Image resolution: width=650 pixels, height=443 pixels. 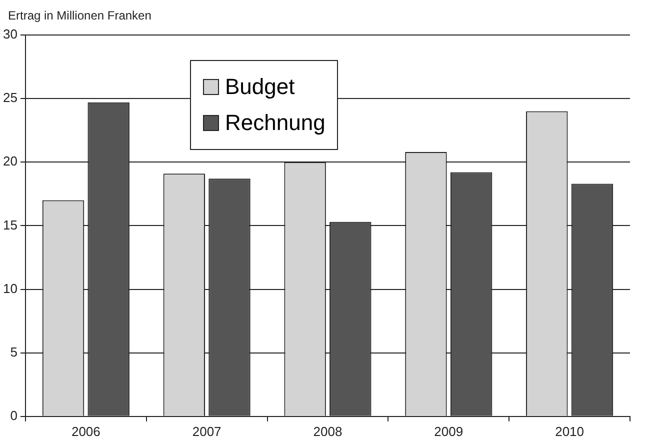 I want to click on y-tick-label: 5, so click(x=14, y=352).